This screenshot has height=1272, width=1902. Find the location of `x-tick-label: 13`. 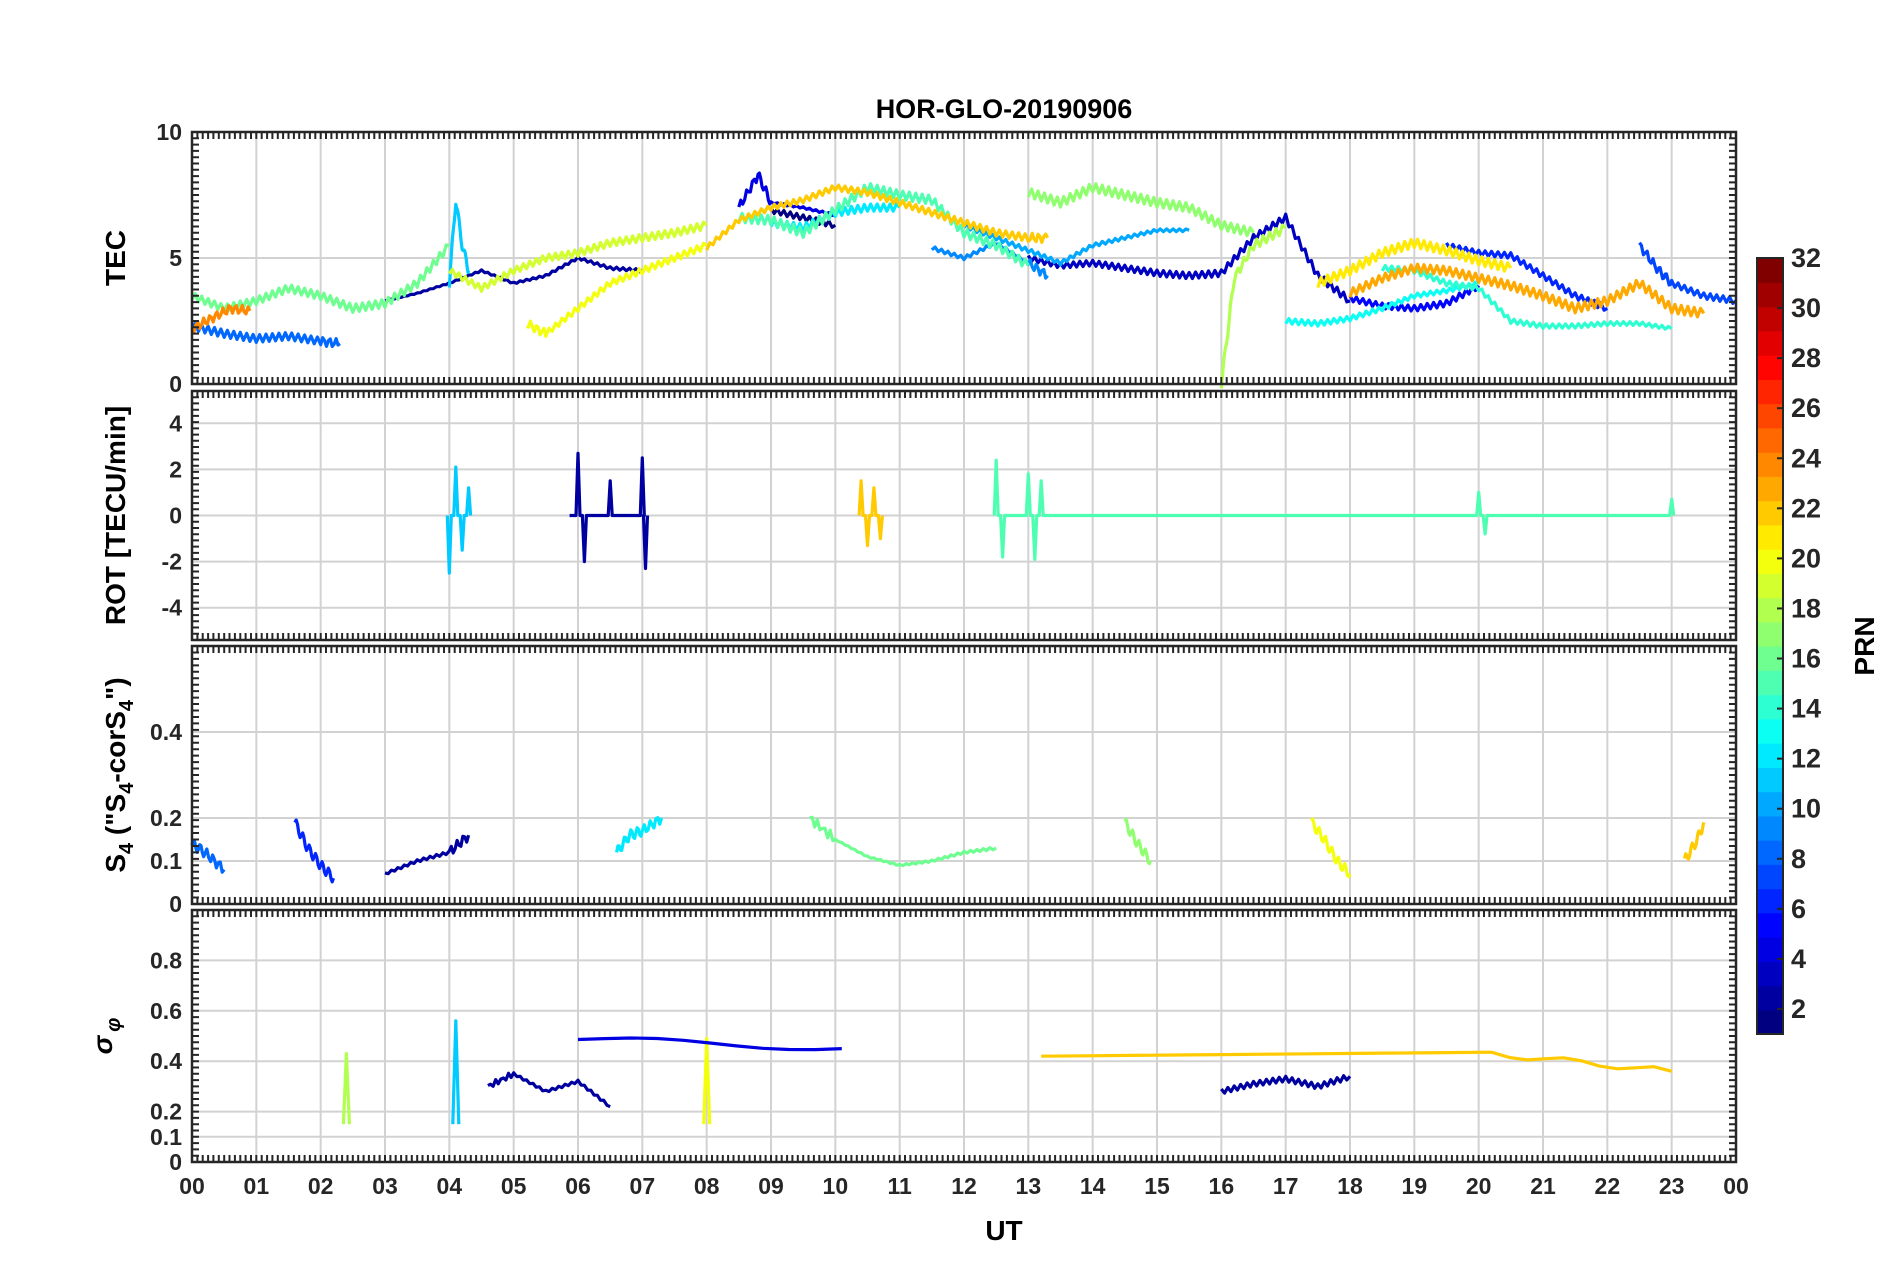

x-tick-label: 13 is located at coordinates (1029, 1186).